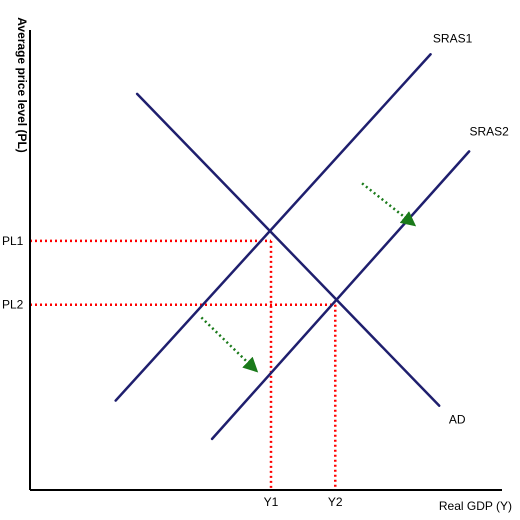  I want to click on x-axis-title: Real GDP (Y), so click(475, 506).